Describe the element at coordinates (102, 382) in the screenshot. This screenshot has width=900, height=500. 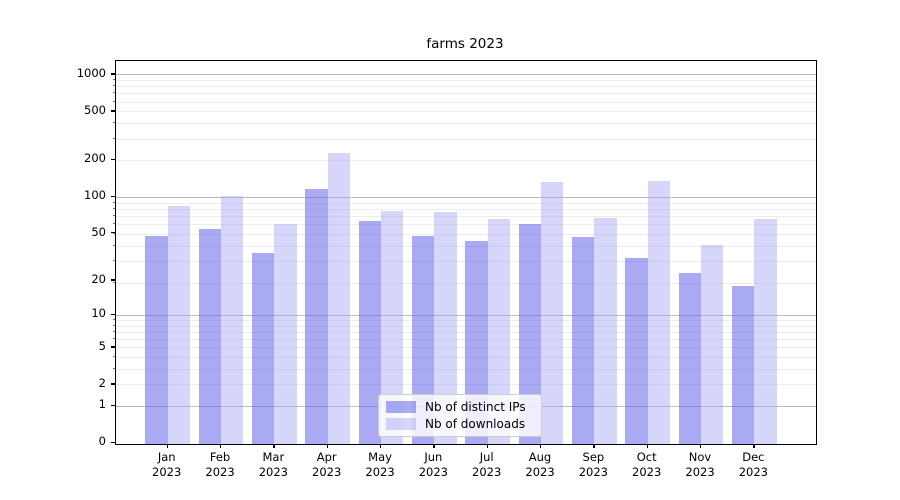
I see `y-axis-tick-label: 2` at that location.